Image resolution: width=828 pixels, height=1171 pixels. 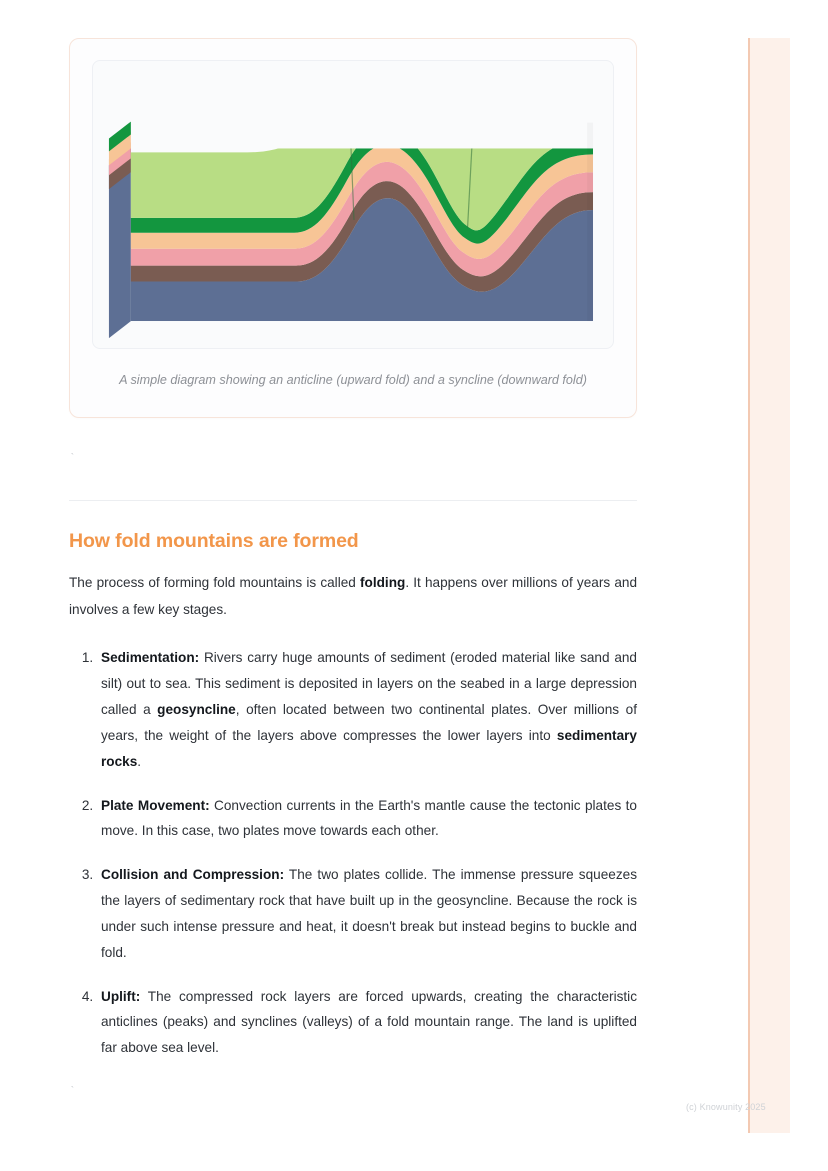 I want to click on step-bold-1: geosyncline, so click(x=196, y=710).